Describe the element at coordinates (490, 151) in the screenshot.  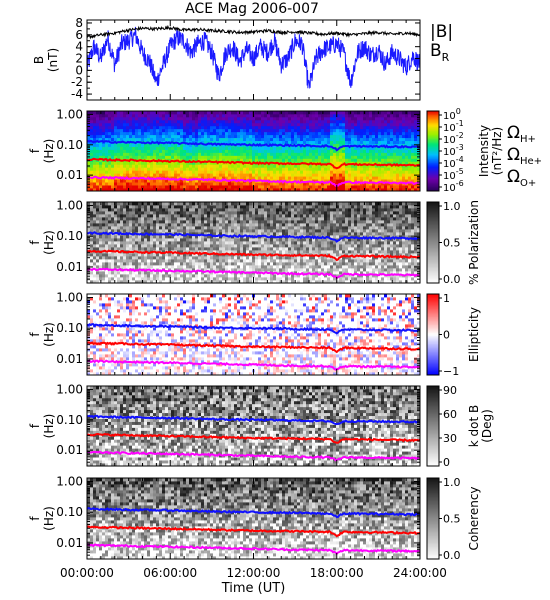
I see `colorbar-label: Intensity (nT²/Hz)` at that location.